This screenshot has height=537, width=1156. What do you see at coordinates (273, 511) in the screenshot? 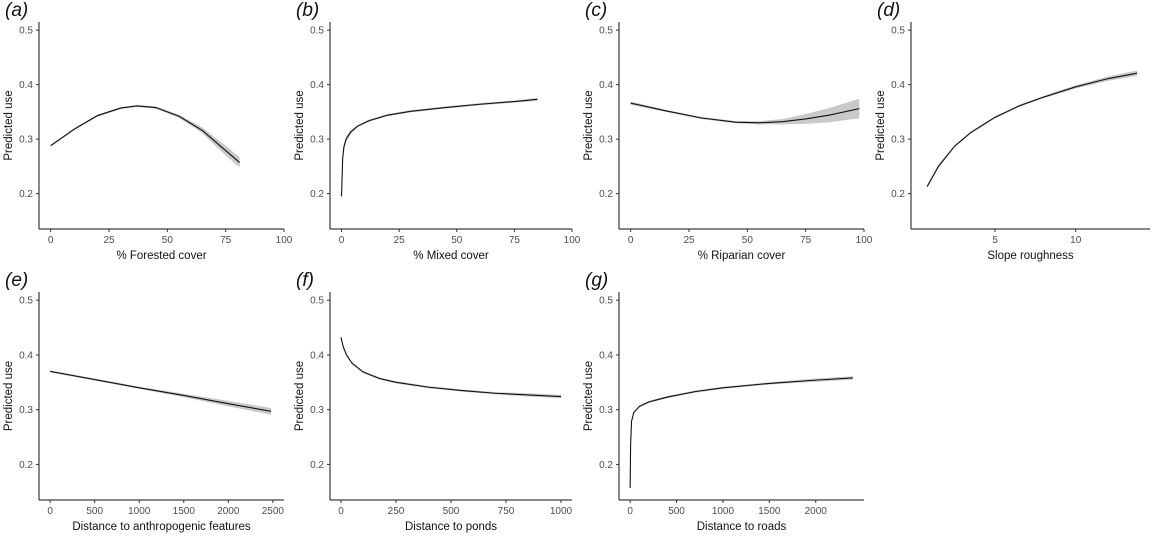
I see `x-tick-label: 2500` at bounding box center [273, 511].